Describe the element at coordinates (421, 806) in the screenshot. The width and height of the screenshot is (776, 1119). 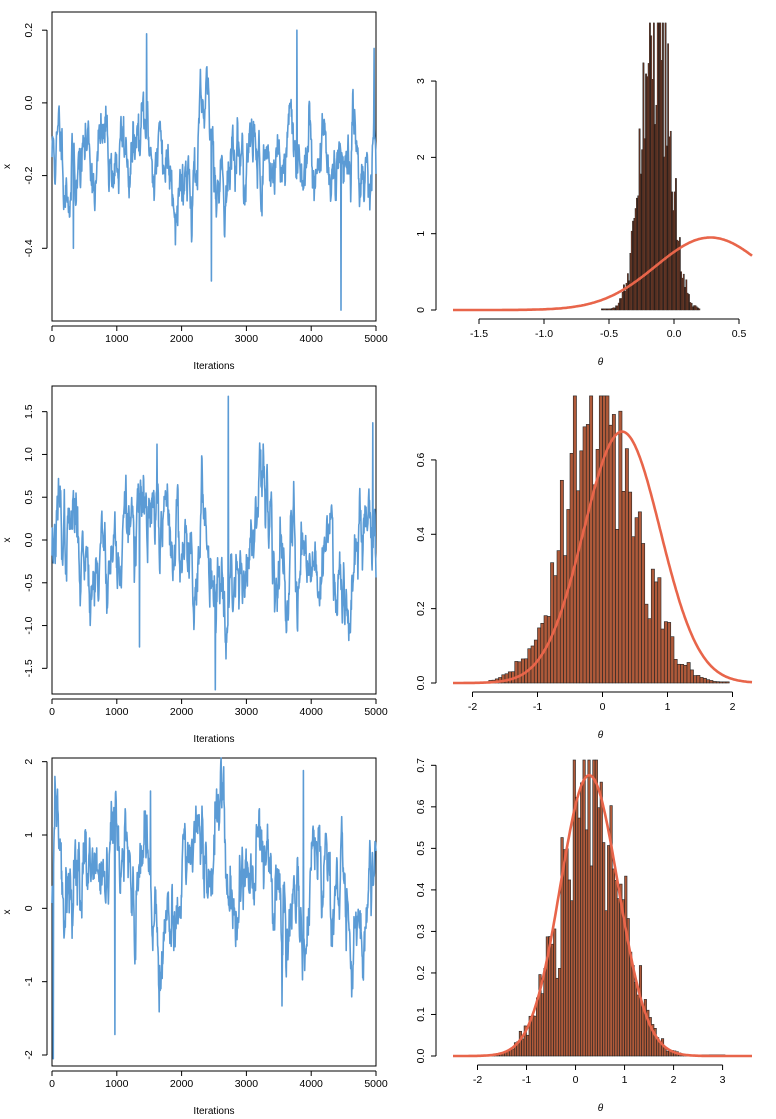
I see `y-tick-label: 0.6` at that location.